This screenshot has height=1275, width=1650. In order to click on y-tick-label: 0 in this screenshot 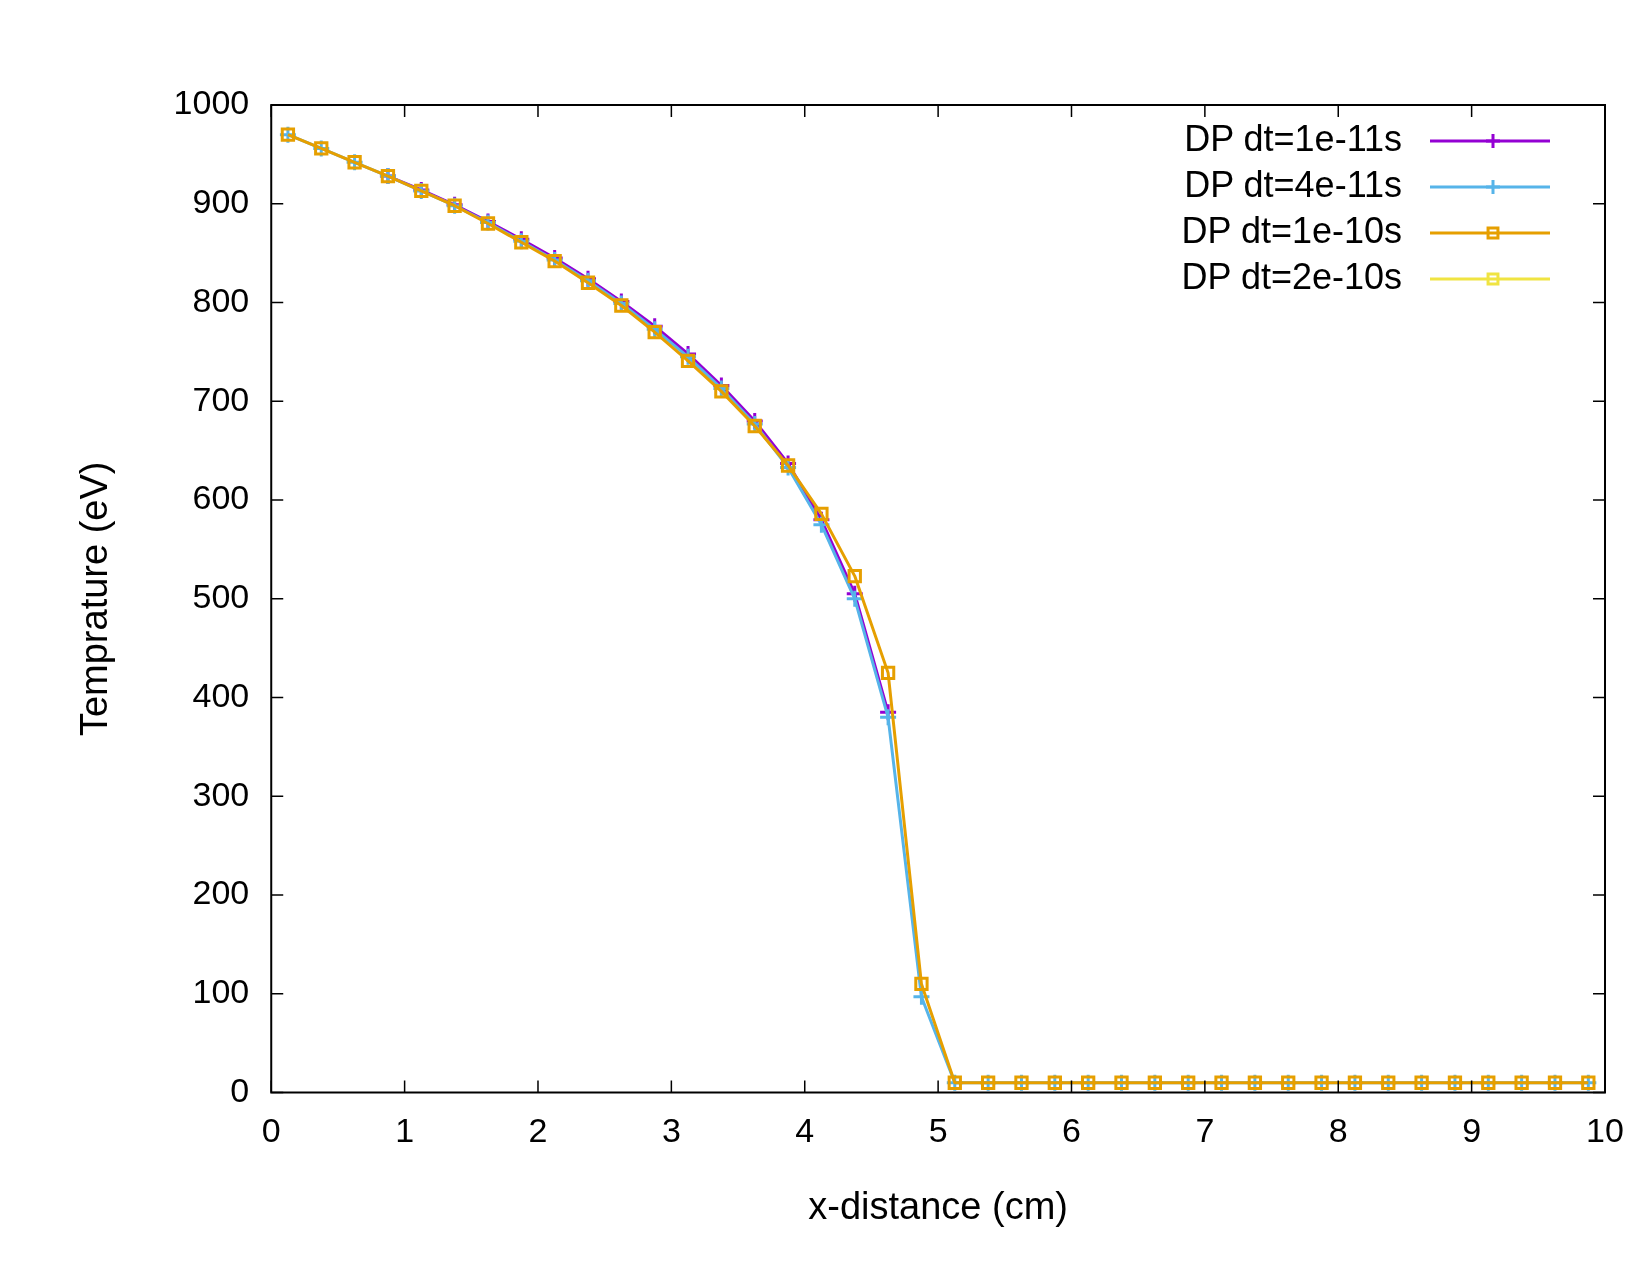, I will do `click(240, 1089)`.